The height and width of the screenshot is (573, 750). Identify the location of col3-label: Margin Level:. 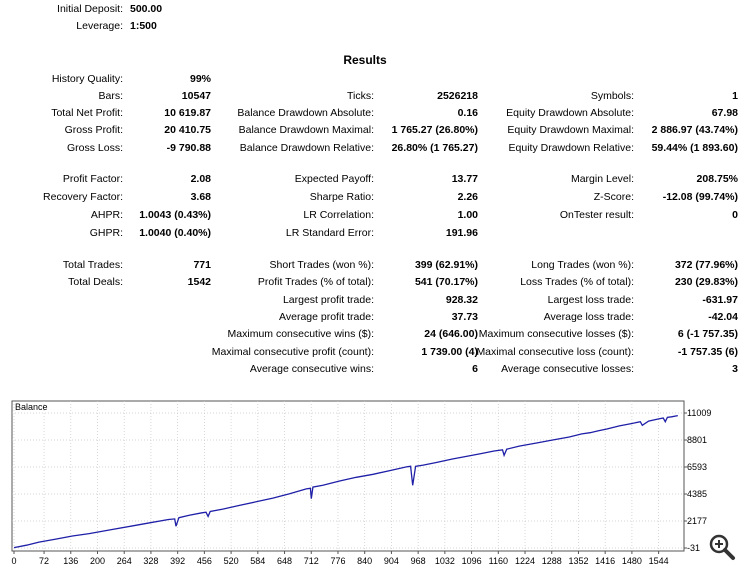
(602, 179).